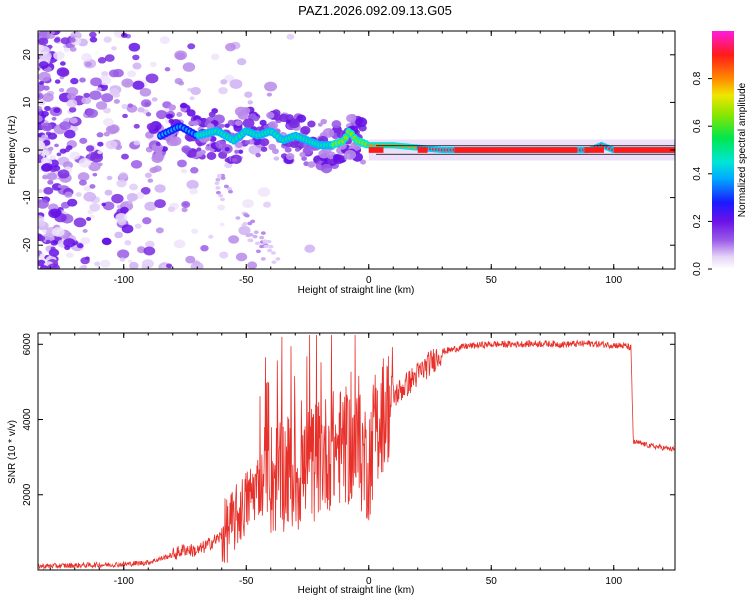  I want to click on spectrogram-ytick-label: 20, so click(27, 55).